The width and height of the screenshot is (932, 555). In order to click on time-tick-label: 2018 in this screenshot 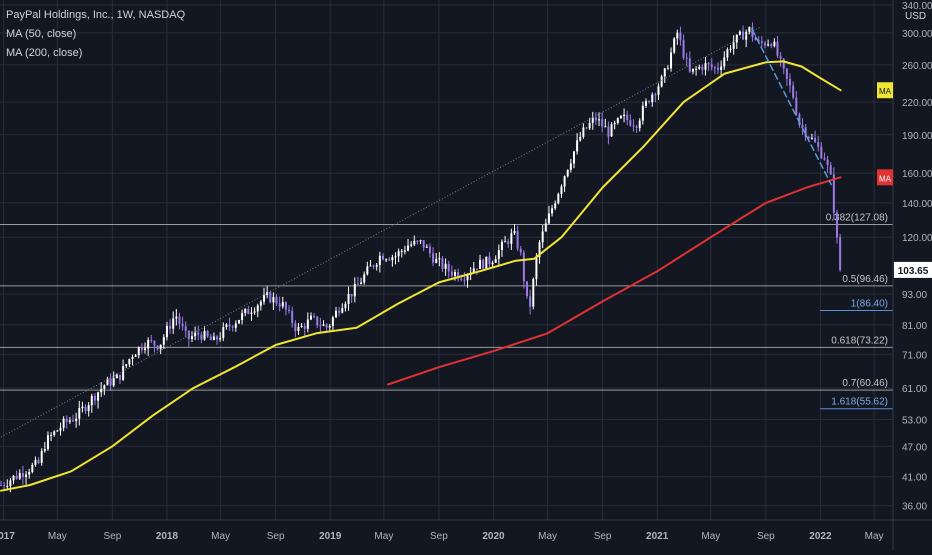, I will do `click(167, 536)`.